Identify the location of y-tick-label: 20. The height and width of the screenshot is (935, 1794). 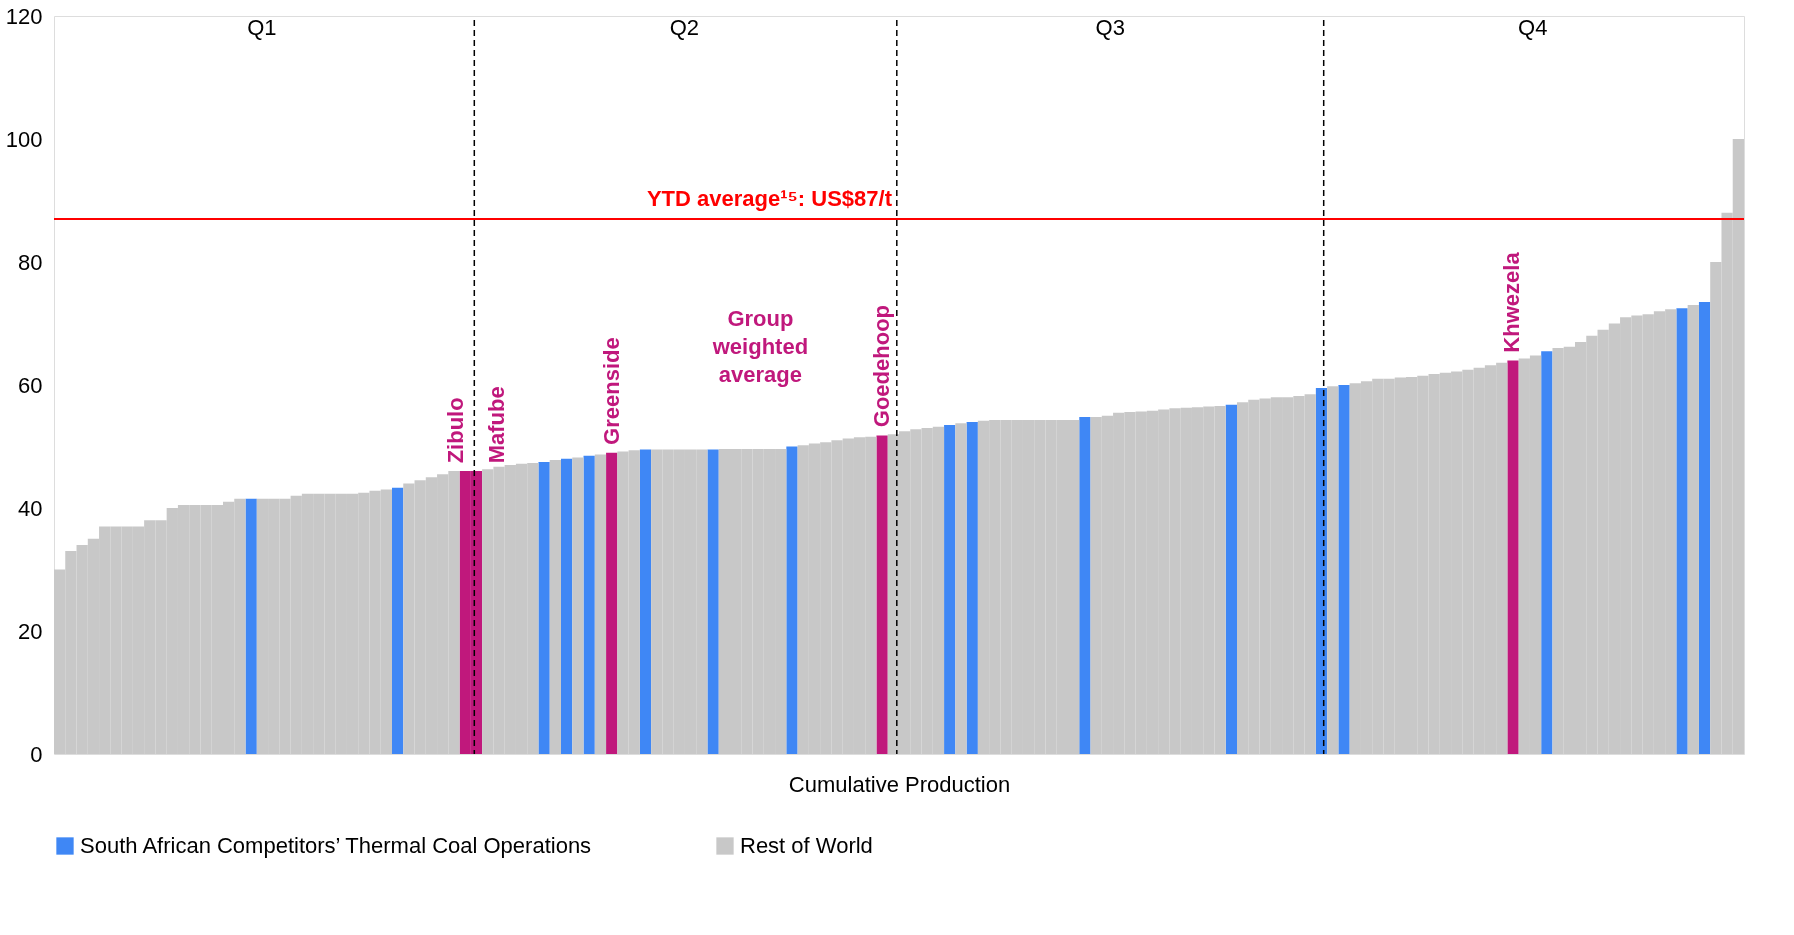
(30, 631).